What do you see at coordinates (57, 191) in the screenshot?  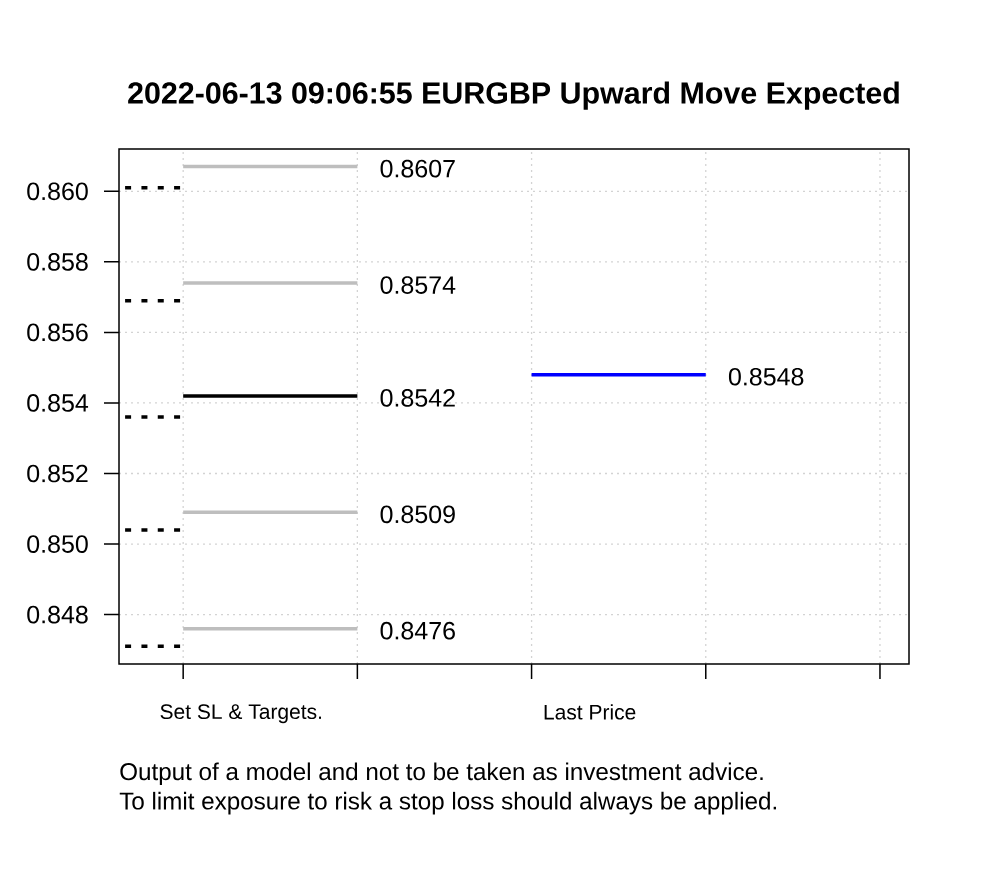 I see `y-tick-label: 0.860` at bounding box center [57, 191].